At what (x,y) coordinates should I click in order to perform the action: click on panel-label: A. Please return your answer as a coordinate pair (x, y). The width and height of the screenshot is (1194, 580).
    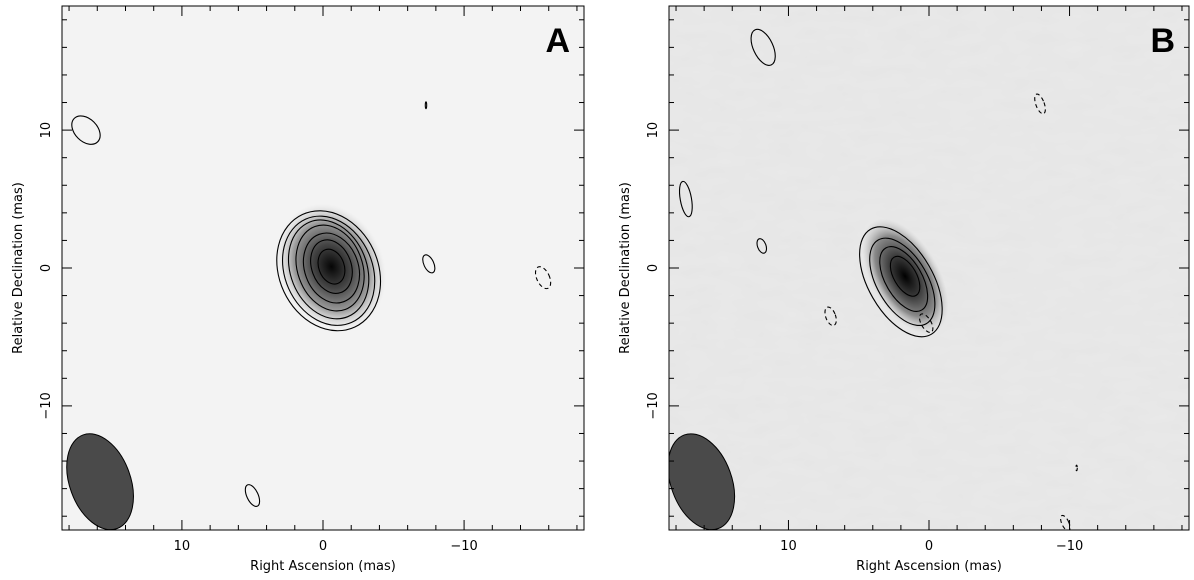
    Looking at the image, I should click on (557, 41).